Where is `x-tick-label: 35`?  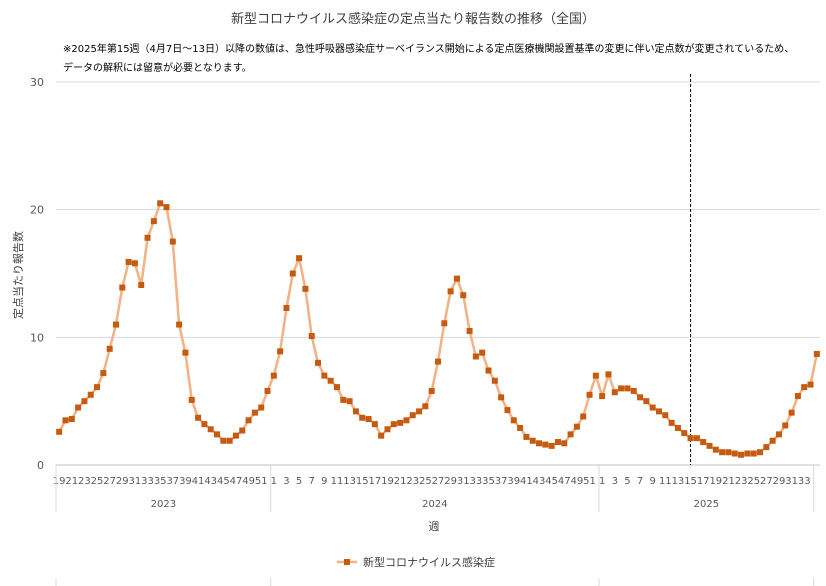
x-tick-label: 35 is located at coordinates (160, 481).